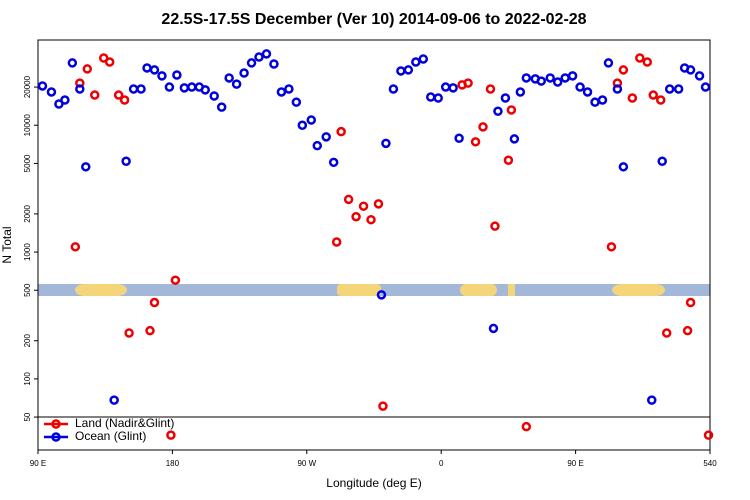  I want to click on land-mask-band, so click(374, 290).